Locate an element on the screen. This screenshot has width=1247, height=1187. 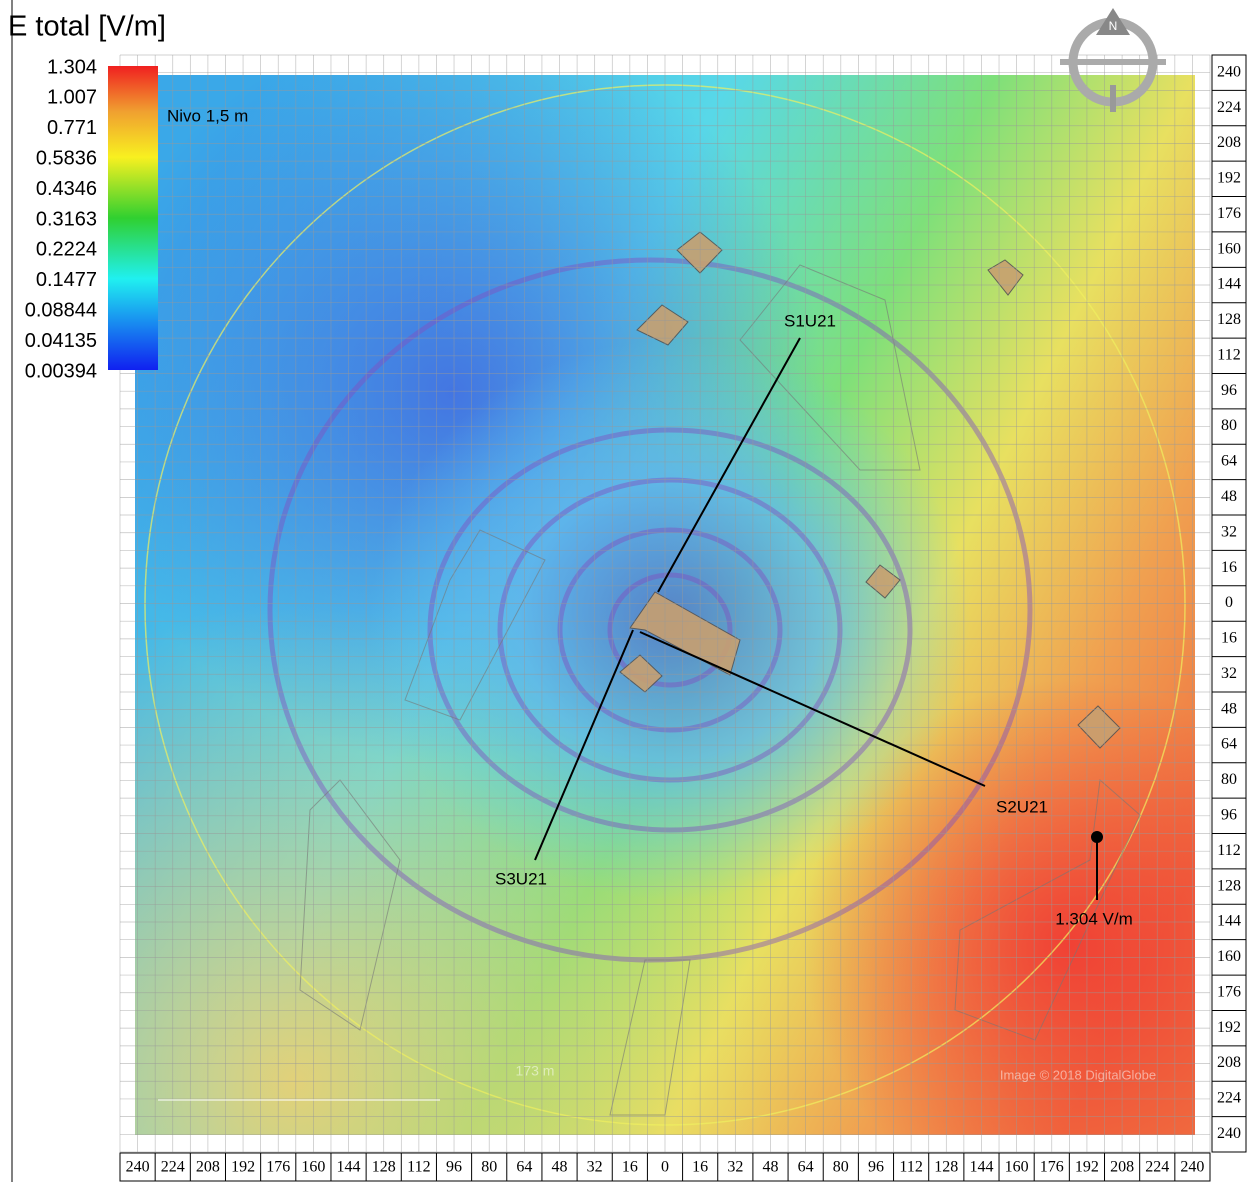
site-label: S2U21 is located at coordinates (1022, 806).